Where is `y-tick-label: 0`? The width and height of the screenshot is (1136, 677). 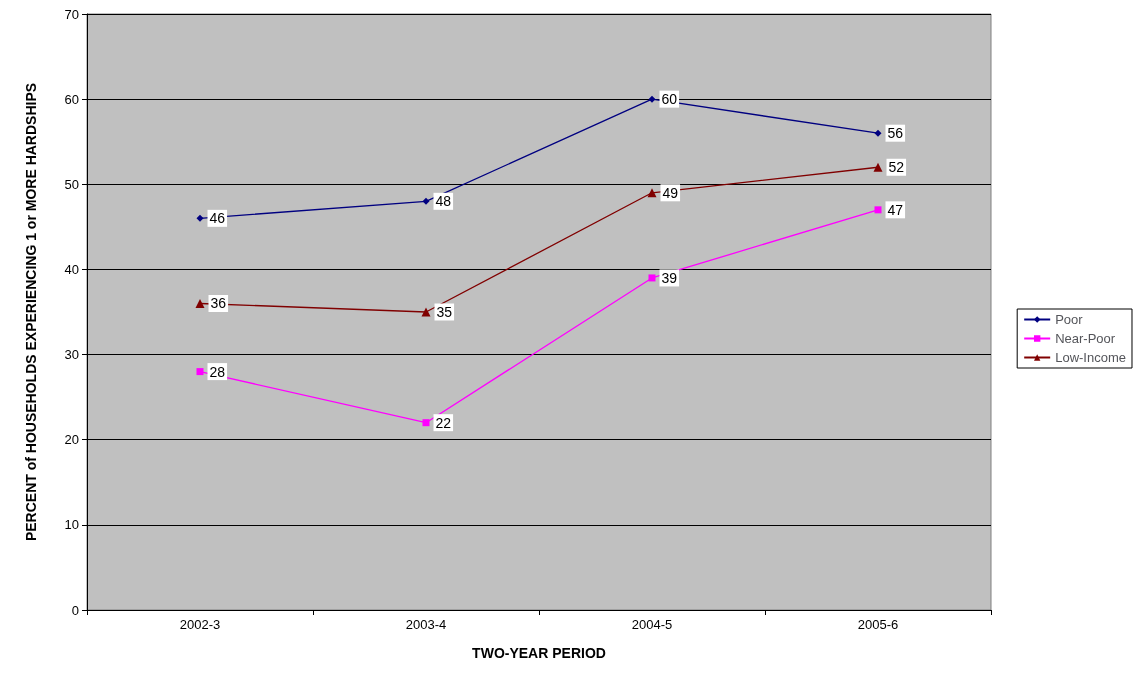
y-tick-label: 0 is located at coordinates (75, 610).